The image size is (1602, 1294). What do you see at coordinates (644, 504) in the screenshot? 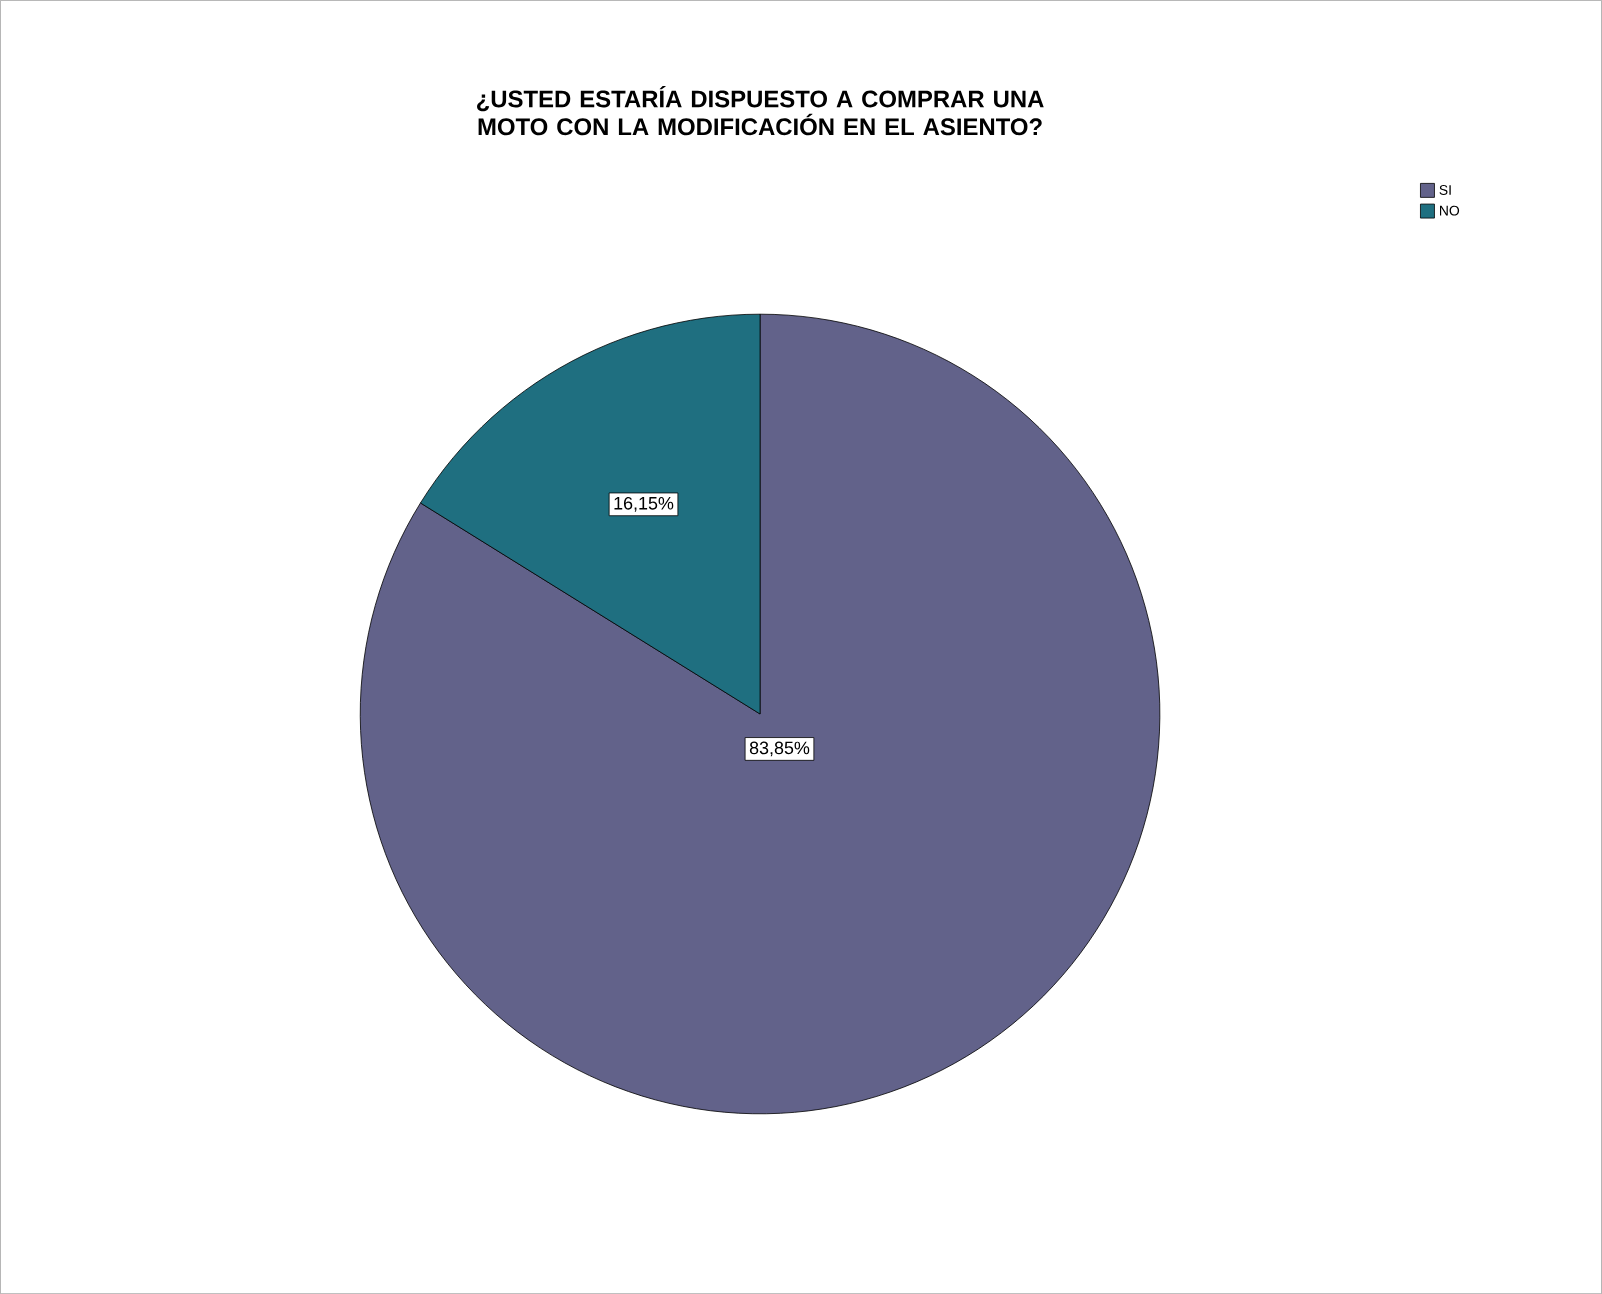
I see `data-label: 16,15%` at bounding box center [644, 504].